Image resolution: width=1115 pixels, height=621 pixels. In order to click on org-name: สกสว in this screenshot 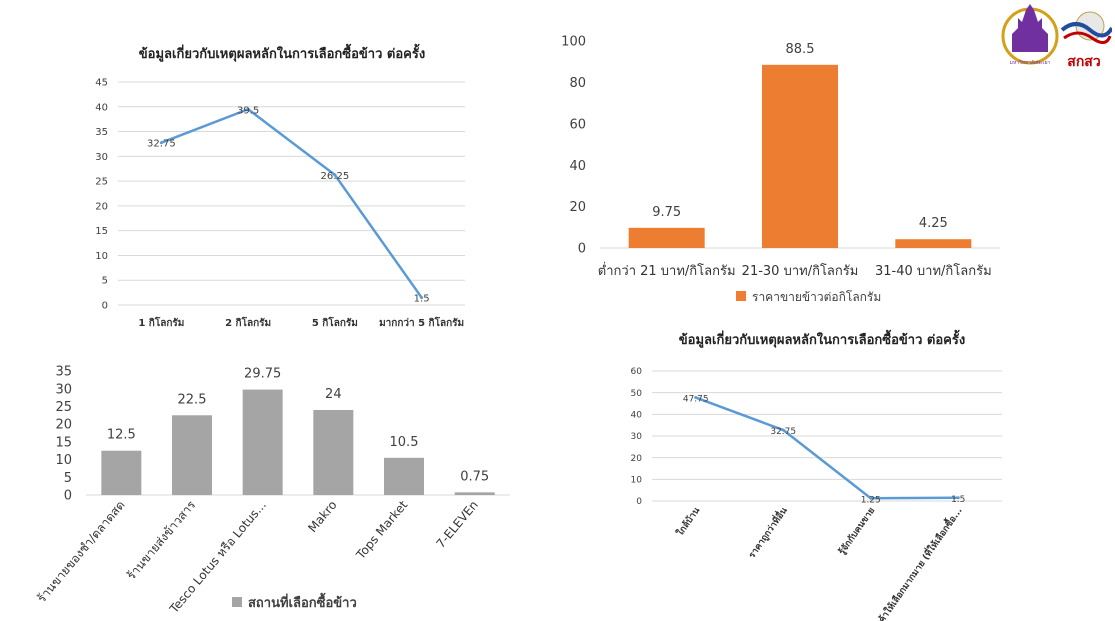, I will do `click(1084, 62)`.